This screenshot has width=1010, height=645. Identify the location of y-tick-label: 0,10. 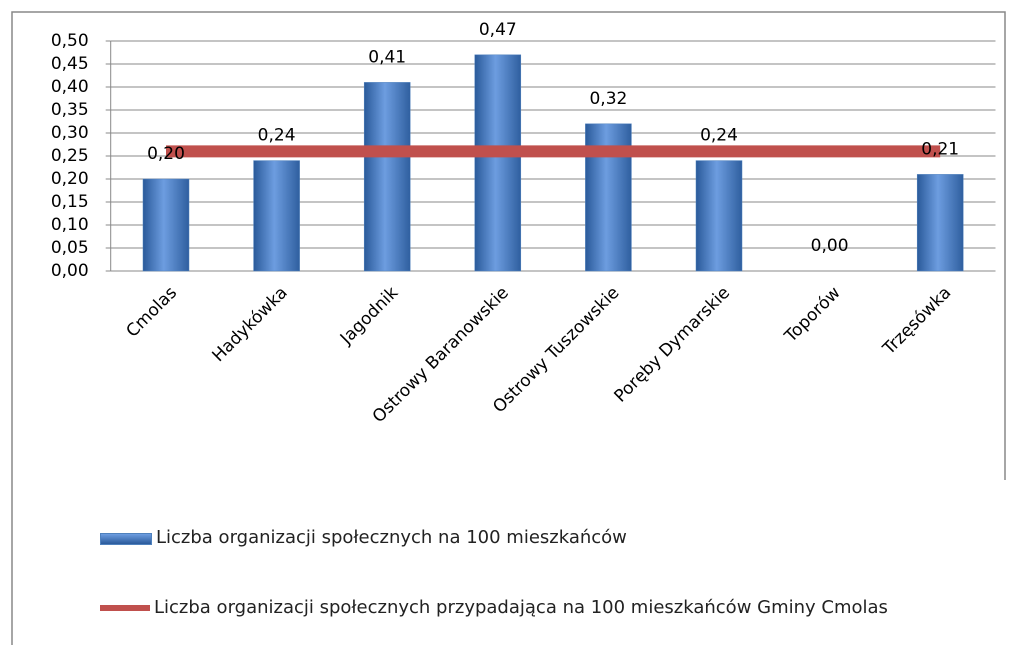
(70, 225).